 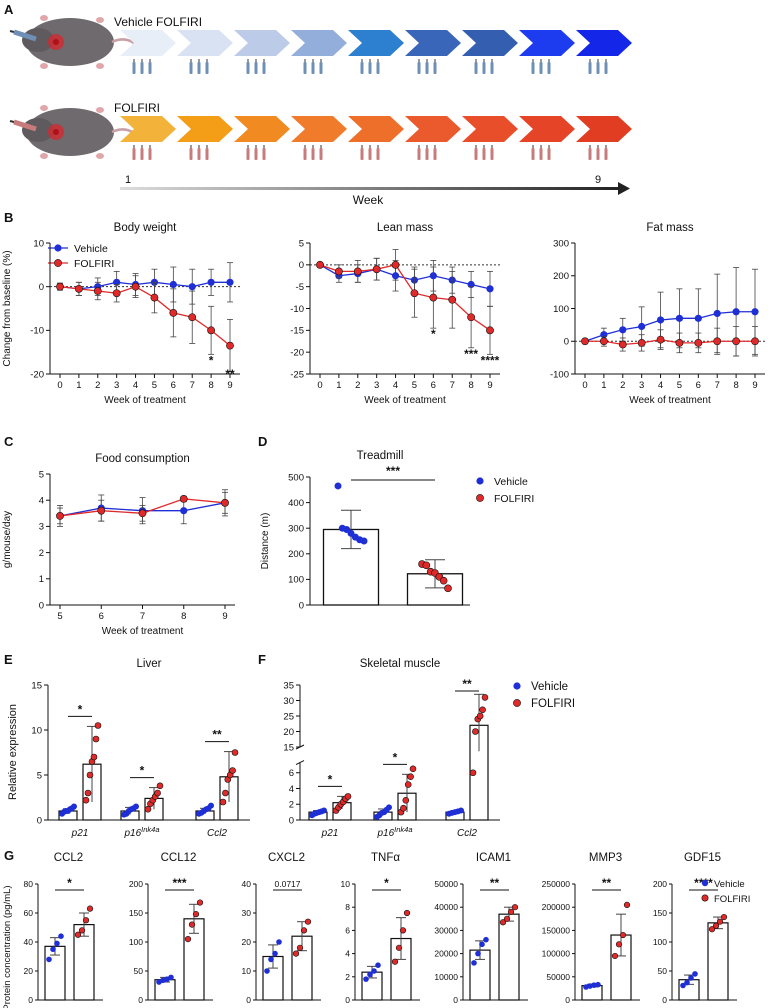 I want to click on B3-point-folfiri, so click(x=717, y=341).